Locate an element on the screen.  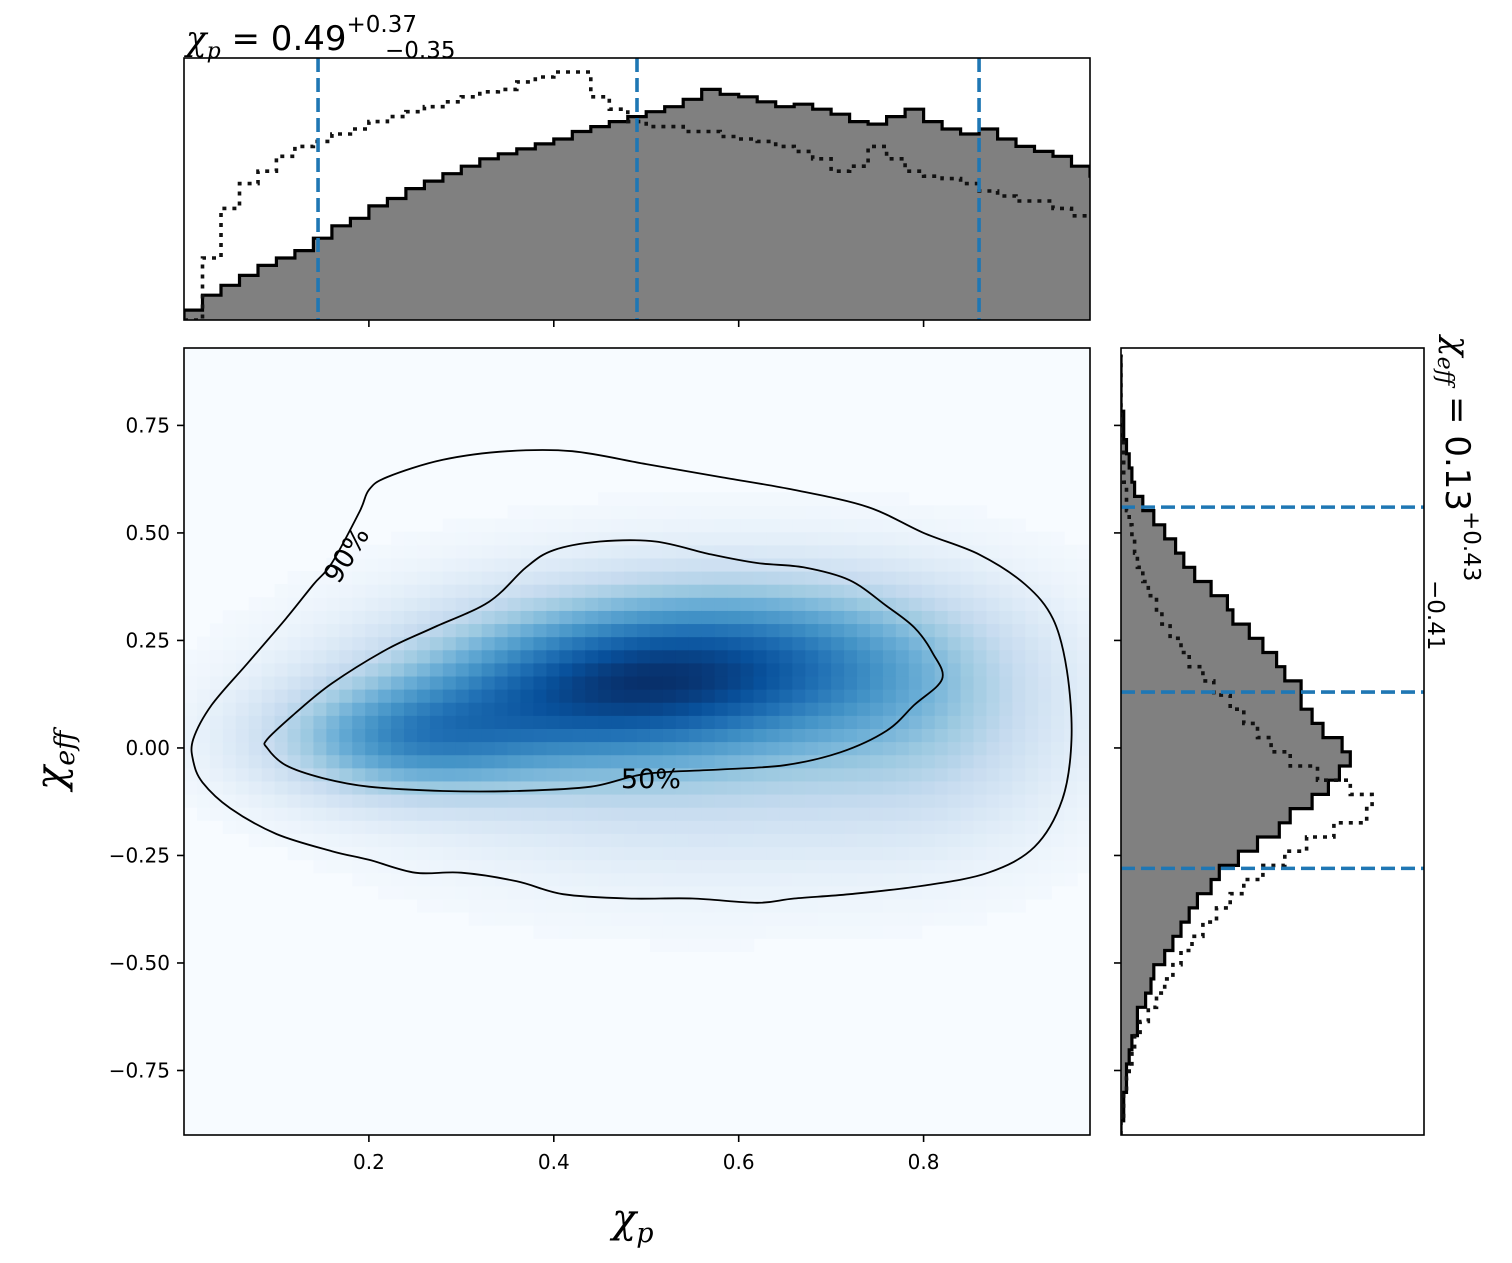
top-quantile-lines is located at coordinates (648, 189).